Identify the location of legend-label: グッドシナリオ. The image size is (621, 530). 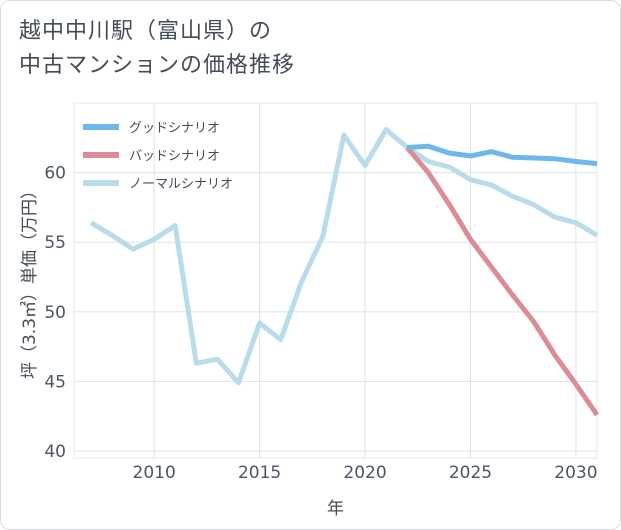
(174, 128).